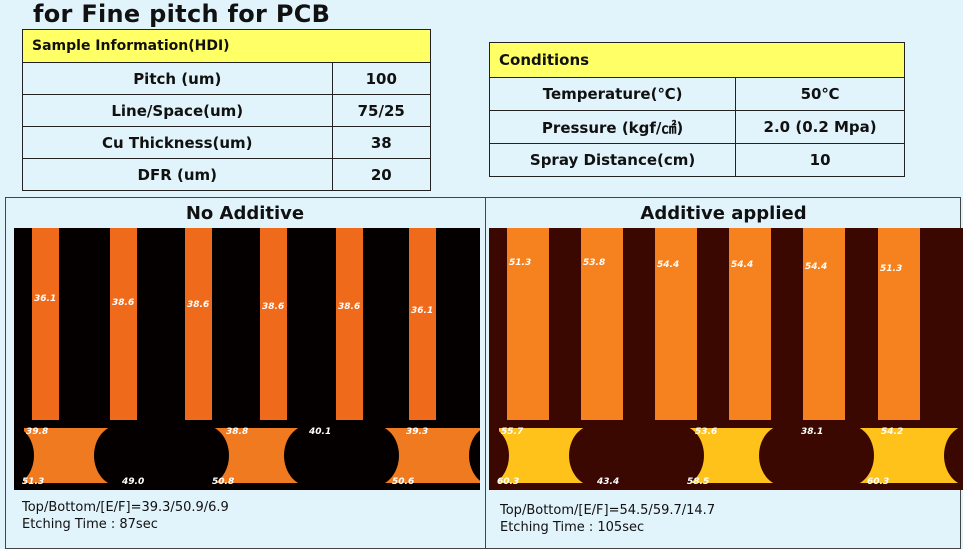 This screenshot has height=549, width=963. I want to click on line-width-label: 53.8, so click(594, 263).